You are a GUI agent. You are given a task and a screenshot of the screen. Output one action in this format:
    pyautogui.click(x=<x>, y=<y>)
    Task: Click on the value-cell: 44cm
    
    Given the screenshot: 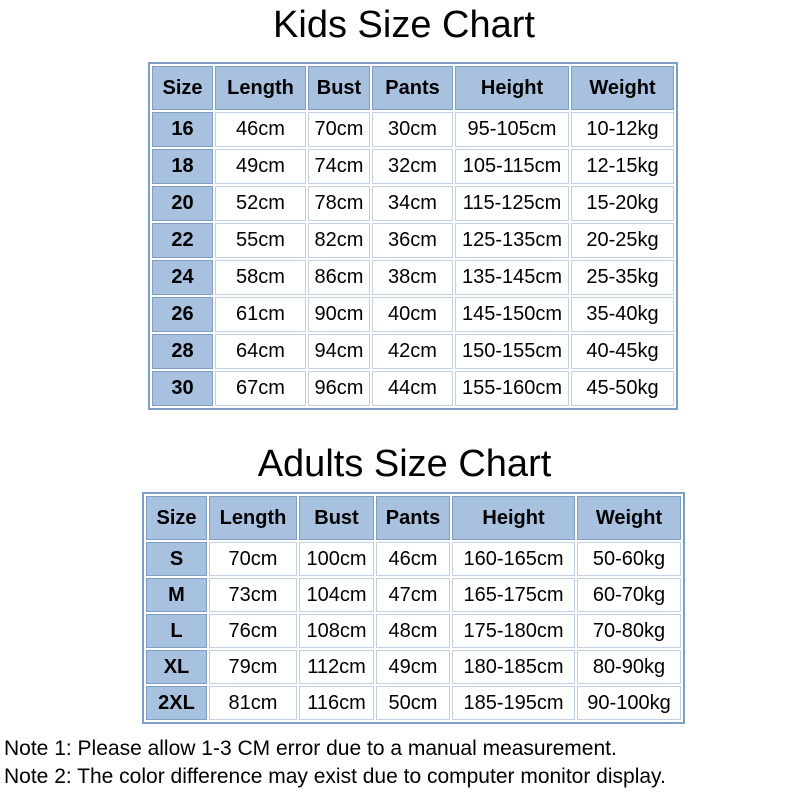 What is the action you would take?
    pyautogui.click(x=412, y=388)
    